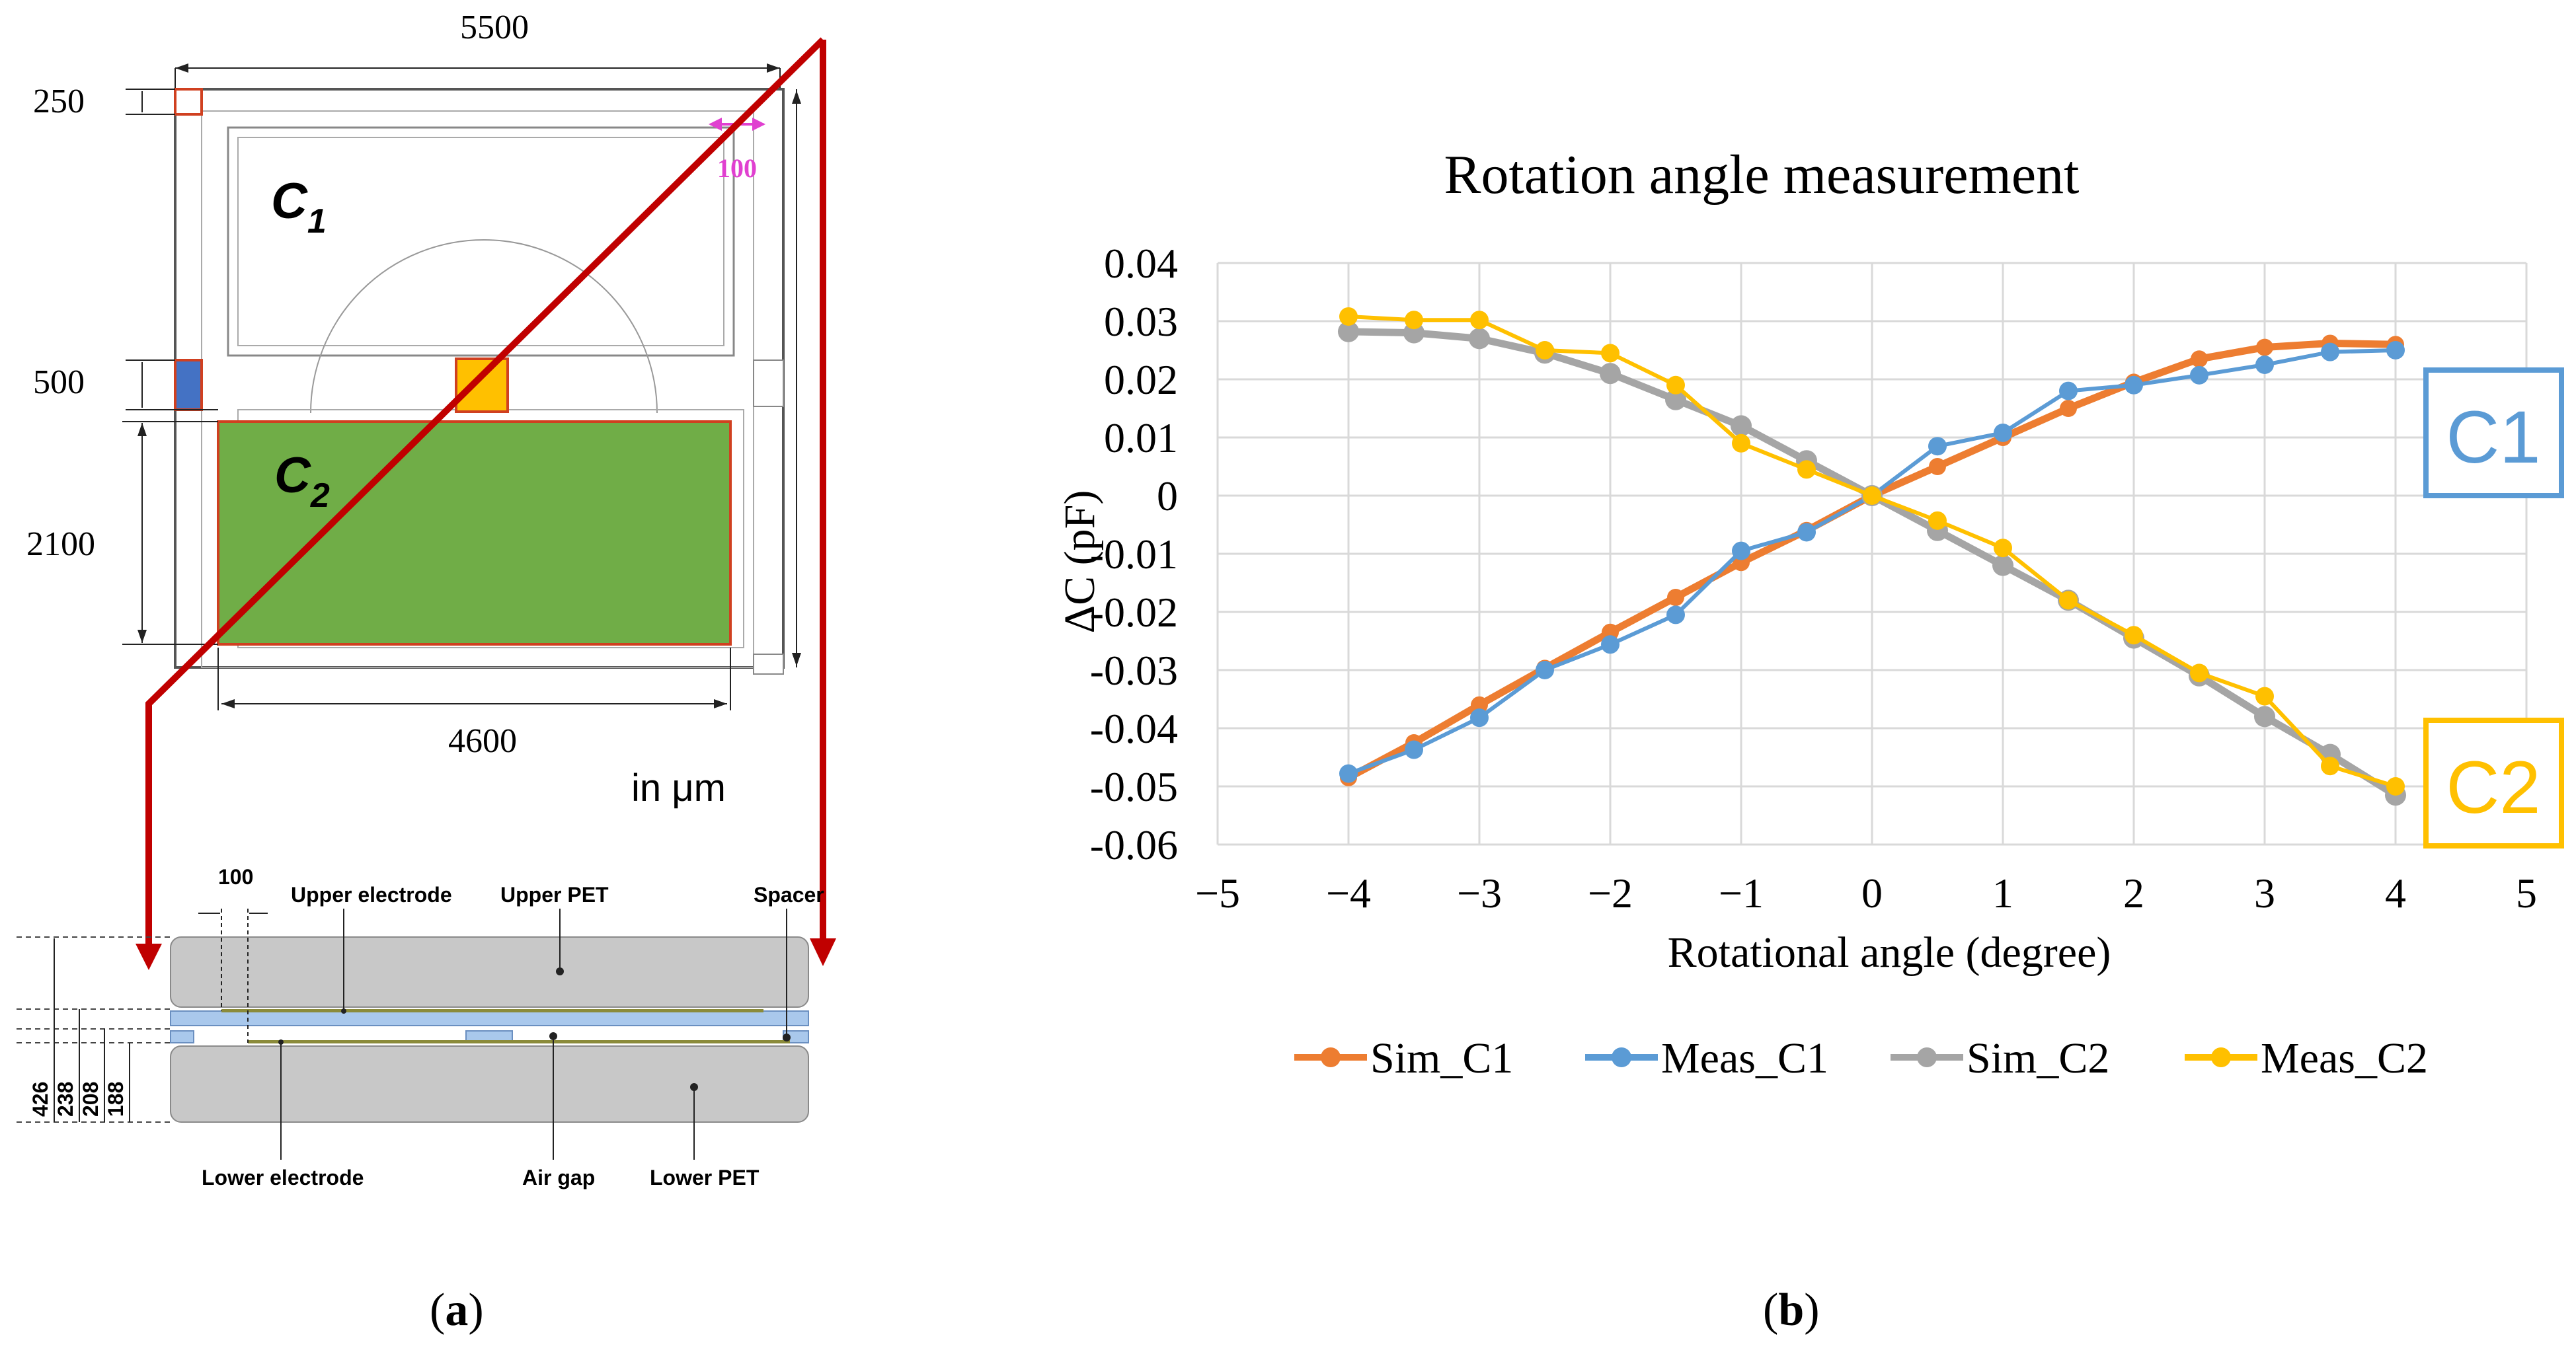 The height and width of the screenshot is (1358, 2576). I want to click on x-tick-label: 2, so click(2133, 893).